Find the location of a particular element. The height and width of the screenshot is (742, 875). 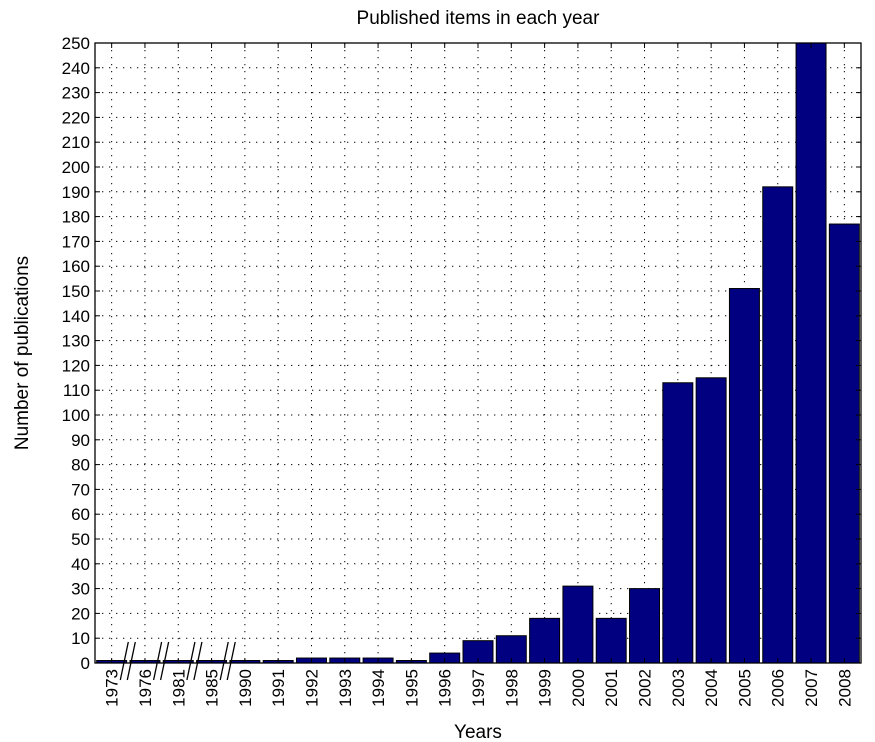

y-tick-label: 60 is located at coordinates (80, 514).